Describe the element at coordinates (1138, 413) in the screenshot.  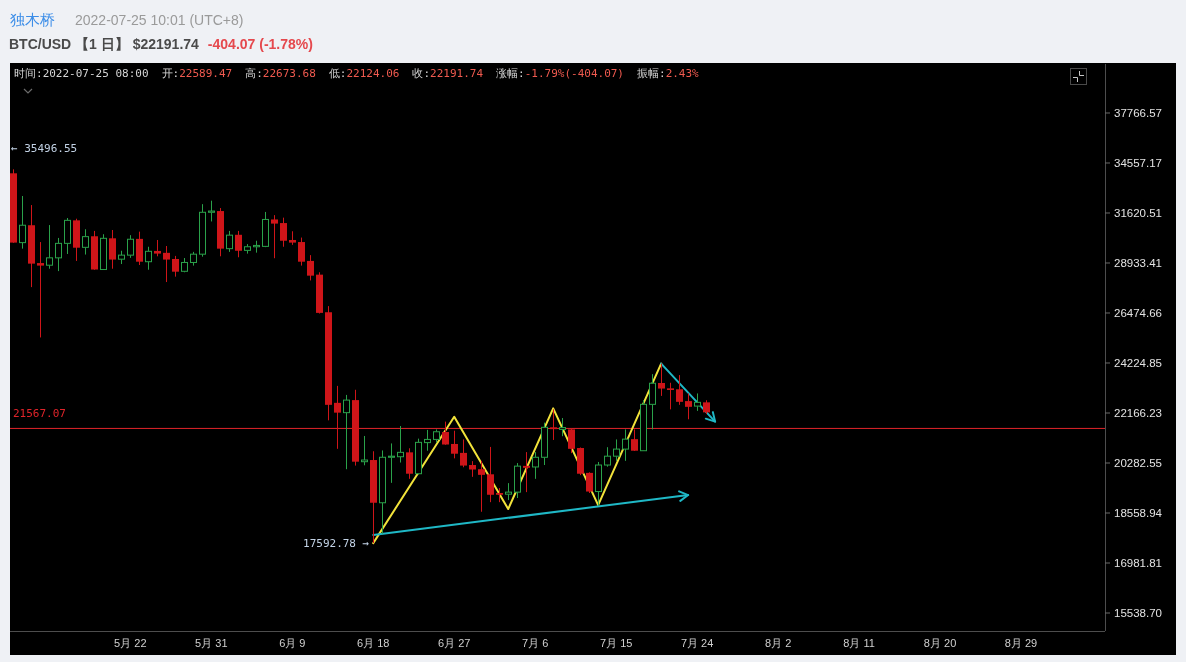
I see `y-tick-label: 22166.23` at that location.